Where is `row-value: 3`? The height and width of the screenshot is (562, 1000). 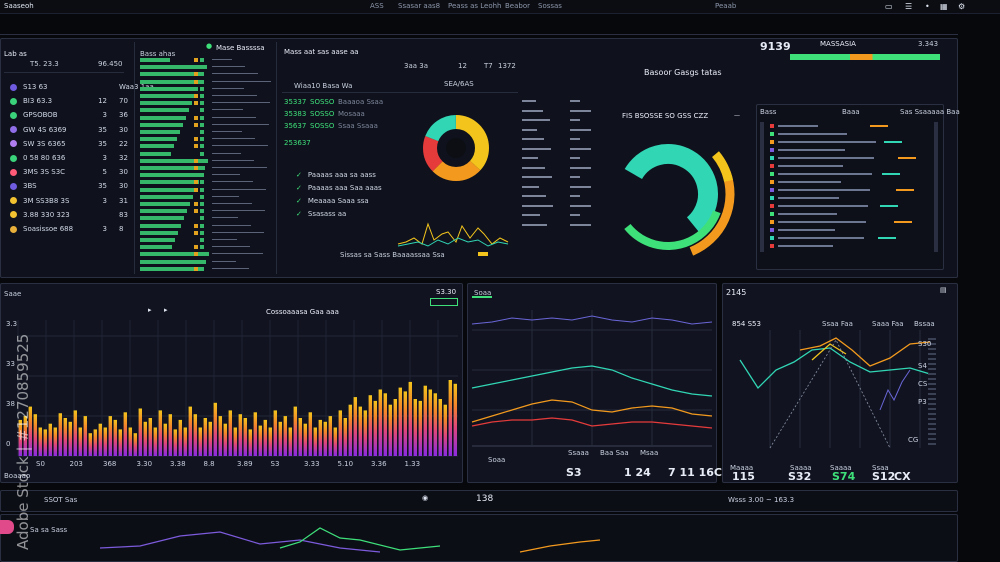
row-value: 3 is located at coordinates (104, 158).